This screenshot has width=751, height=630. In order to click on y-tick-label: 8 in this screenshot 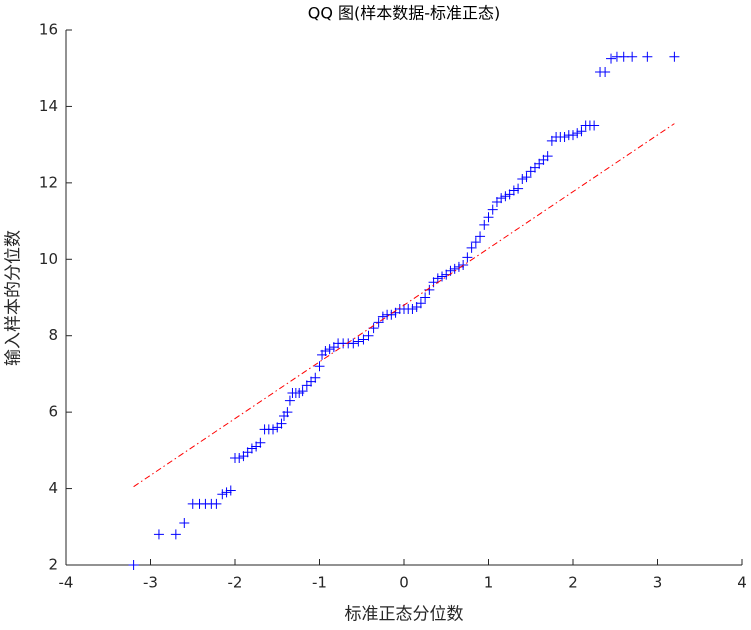, I will do `click(53, 335)`.